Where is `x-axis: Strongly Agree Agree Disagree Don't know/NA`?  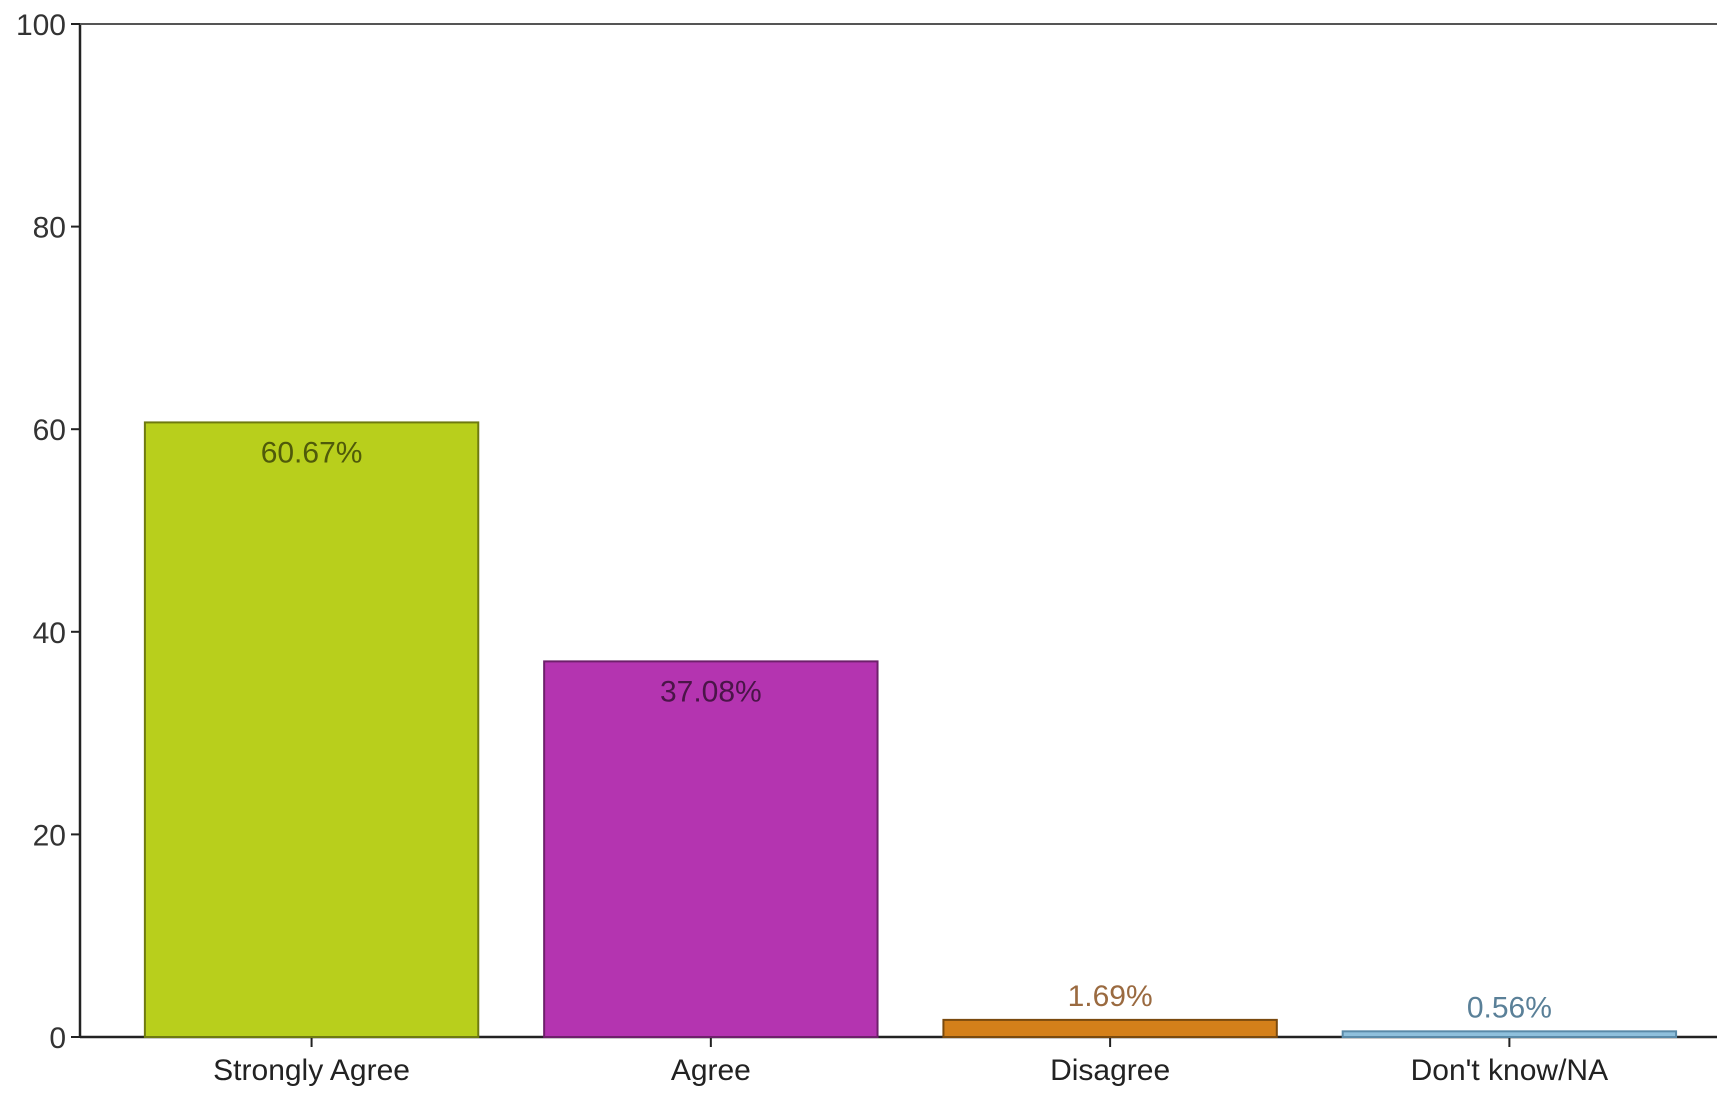
x-axis: Strongly Agree Agree Disagree Don't know/NA is located at coordinates (898, 1061).